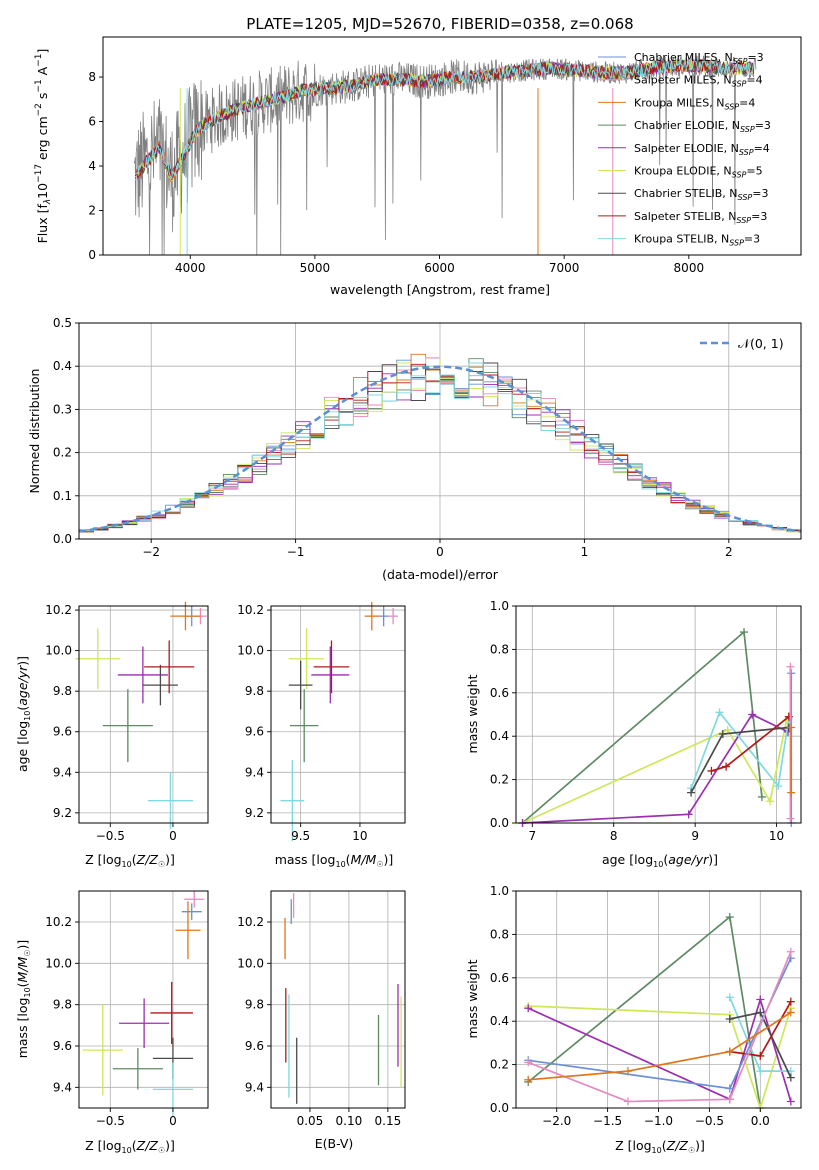 Image resolution: width=819 pixels, height=1170 pixels. I want to click on y-tick-label: 6, so click(92, 122).